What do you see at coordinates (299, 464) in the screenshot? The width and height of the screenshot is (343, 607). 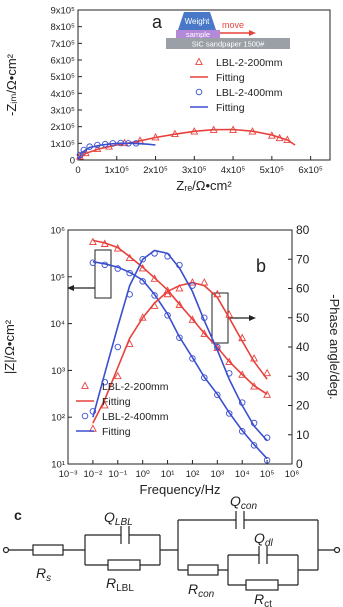 I see `y2-tick-label: 0` at bounding box center [299, 464].